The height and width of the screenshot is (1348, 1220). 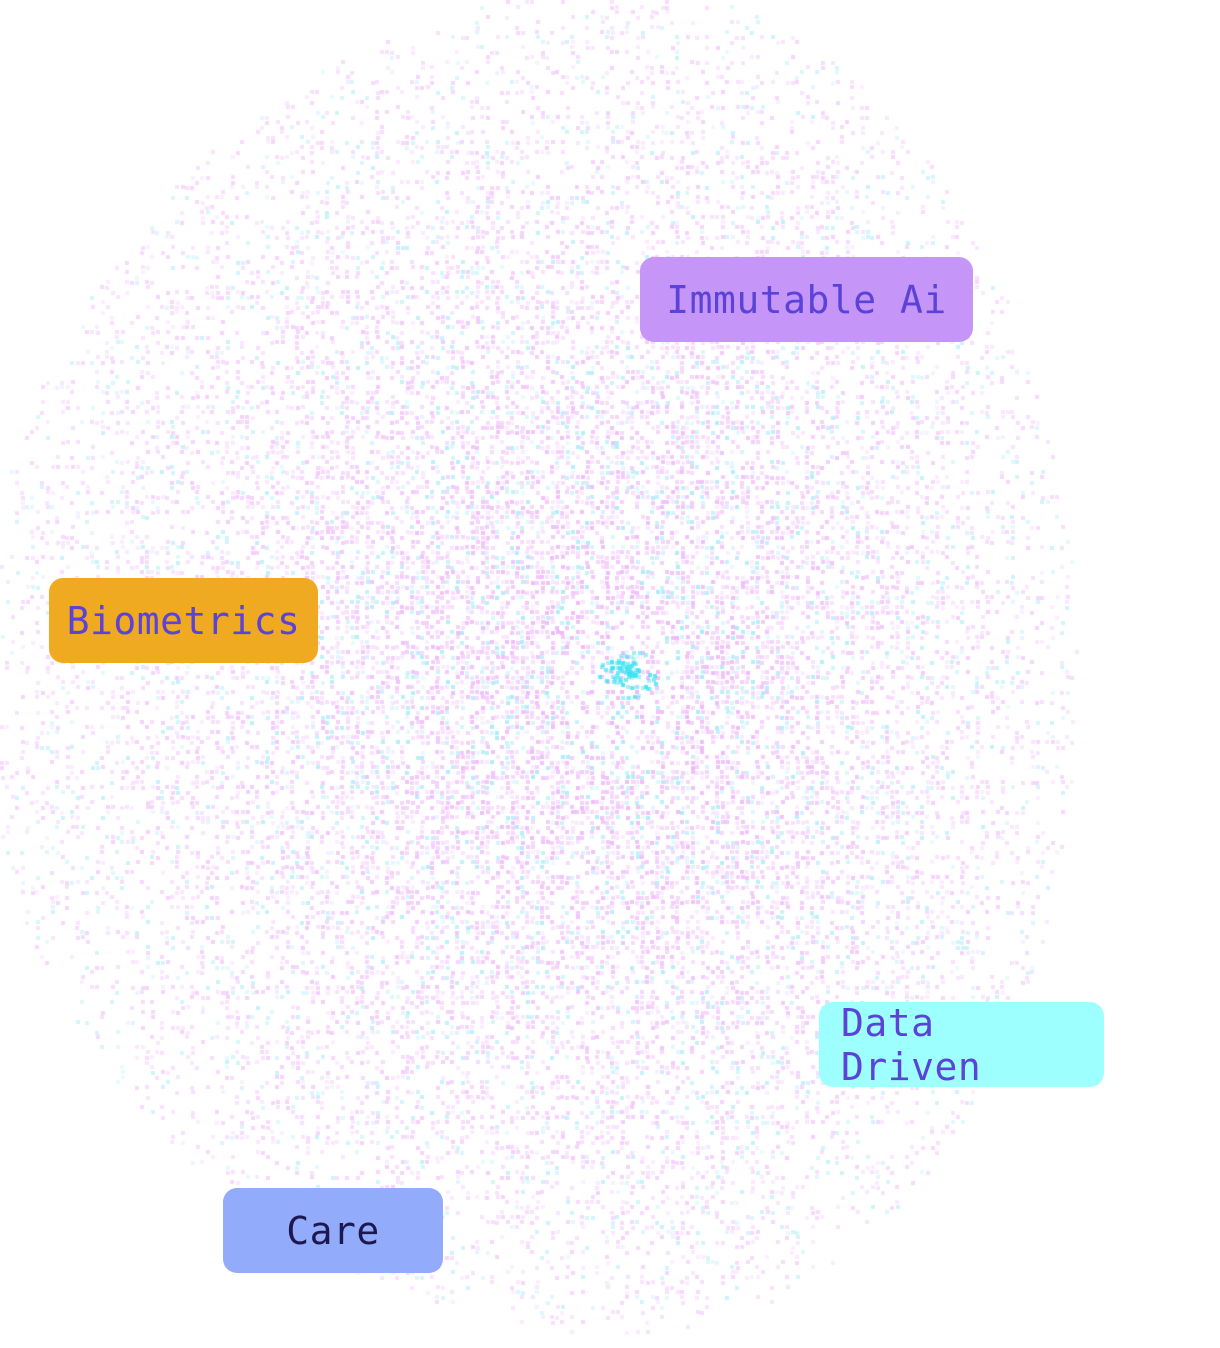 What do you see at coordinates (911, 1044) in the screenshot?
I see `tag-data-driven-label: Data Driven` at bounding box center [911, 1044].